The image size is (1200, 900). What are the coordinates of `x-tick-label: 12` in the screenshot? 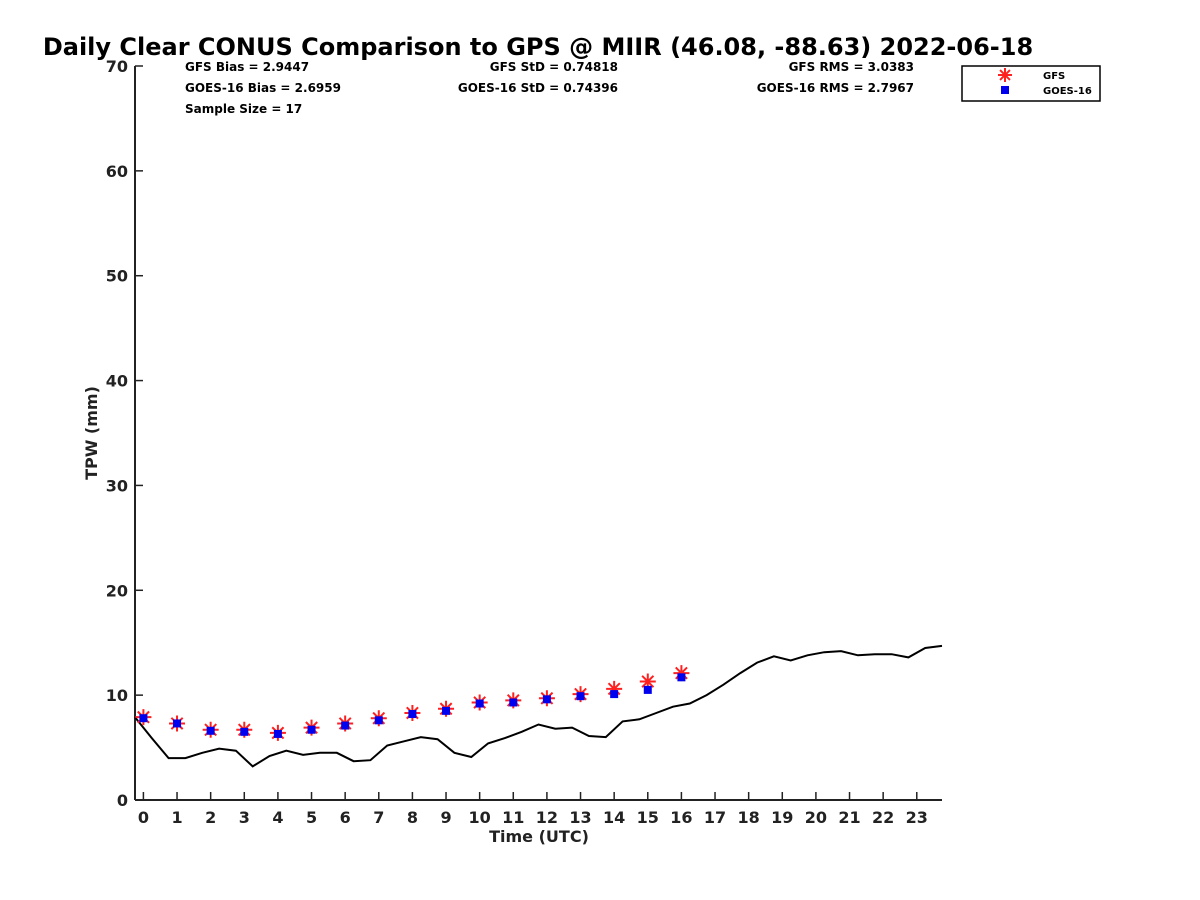 It's located at (547, 817).